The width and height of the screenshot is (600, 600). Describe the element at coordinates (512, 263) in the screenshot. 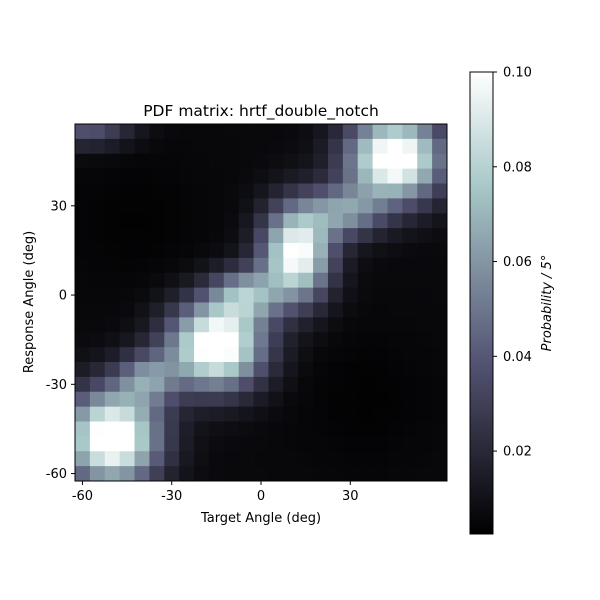

I see `colorbar-ticks: 0.02 0.04 0.06 0.08 0.10` at that location.